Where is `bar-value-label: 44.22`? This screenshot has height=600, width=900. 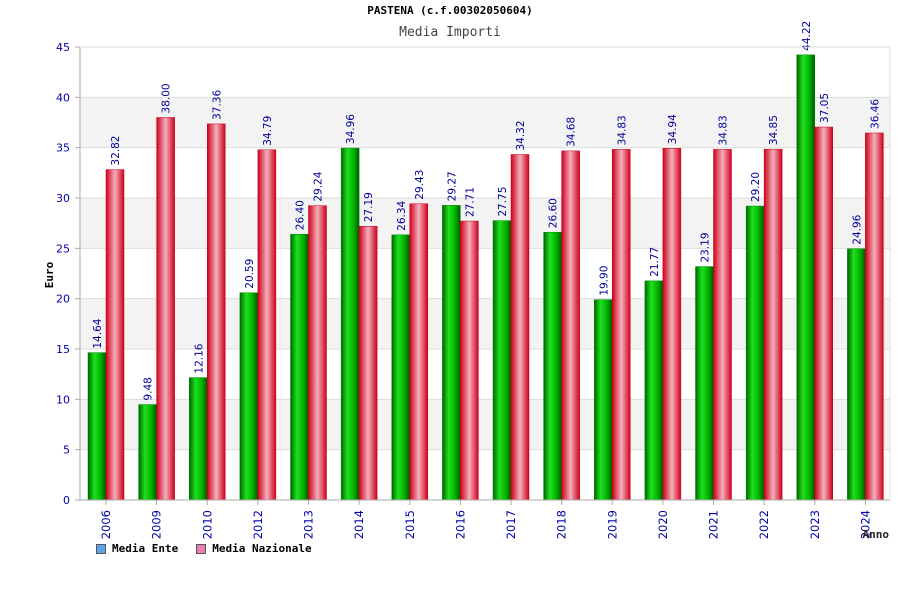
bar-value-label: 44.22 is located at coordinates (807, 36).